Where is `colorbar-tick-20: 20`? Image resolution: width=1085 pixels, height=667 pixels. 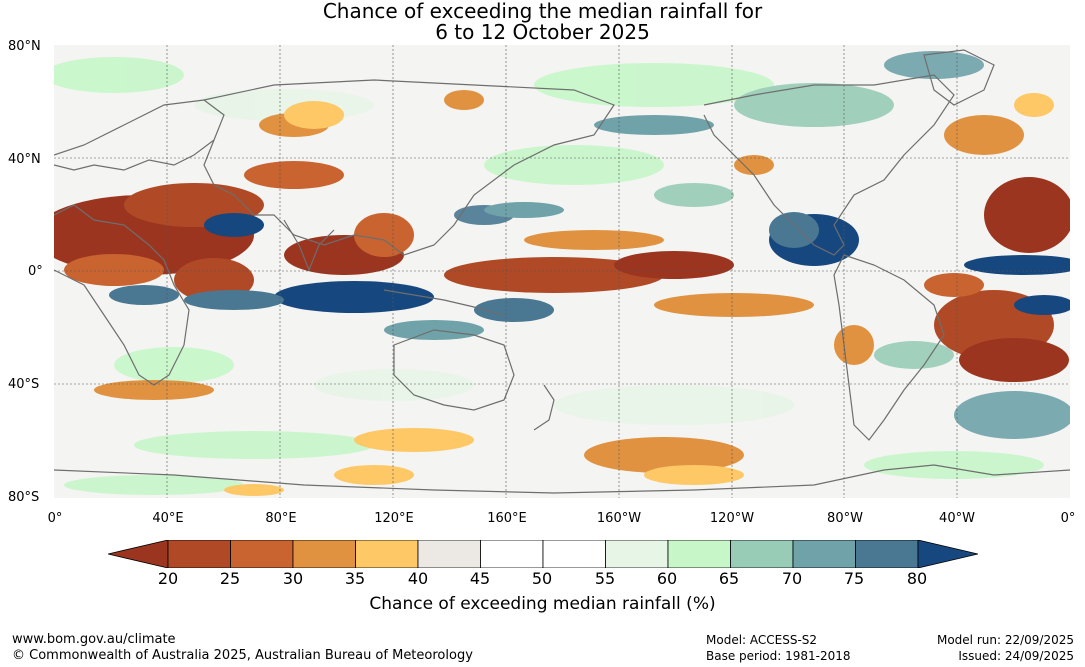 colorbar-tick-20: 20 is located at coordinates (168, 578).